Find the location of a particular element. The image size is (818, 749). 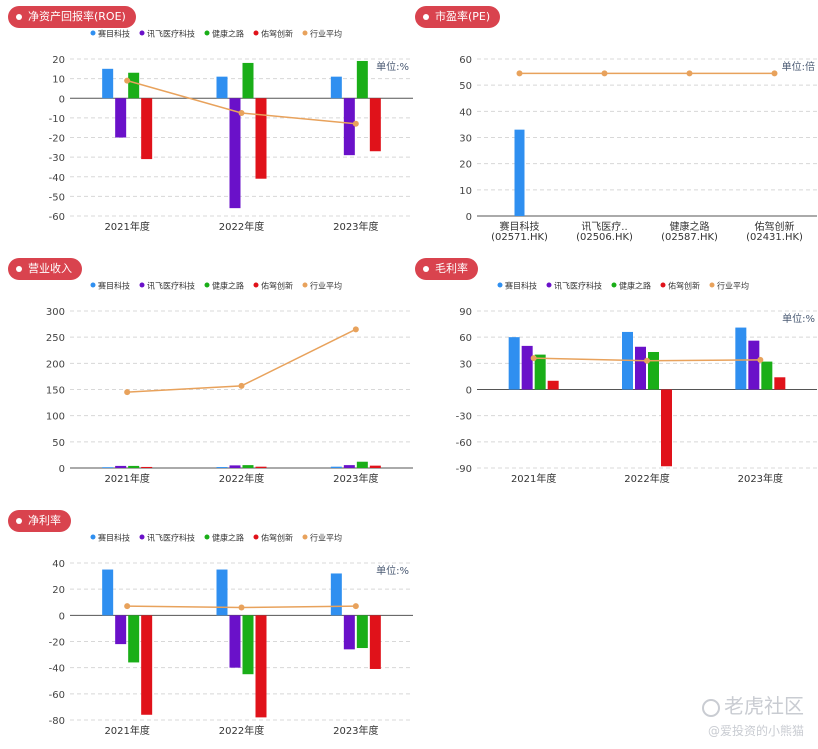

pe-y-tick-label: 40 is located at coordinates (465, 112).